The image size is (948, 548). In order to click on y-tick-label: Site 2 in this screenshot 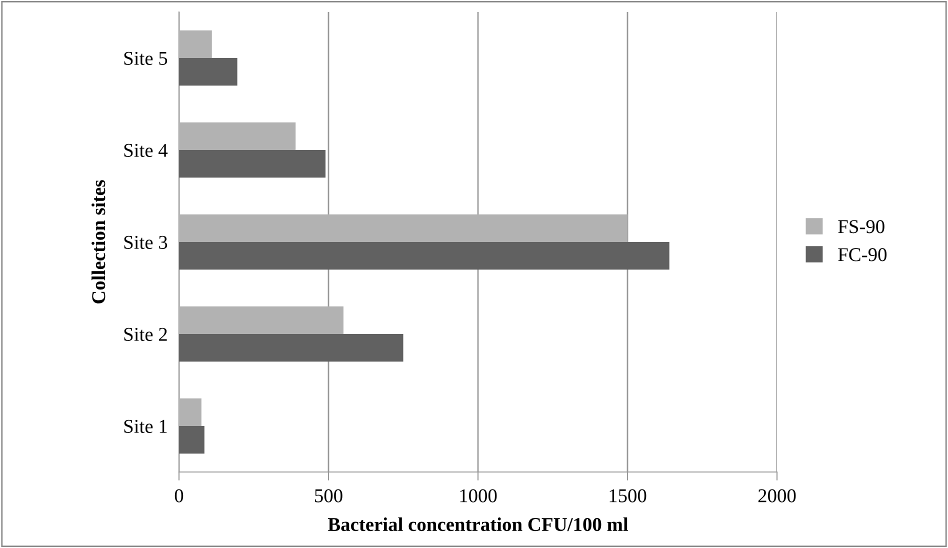, I will do `click(145, 334)`.